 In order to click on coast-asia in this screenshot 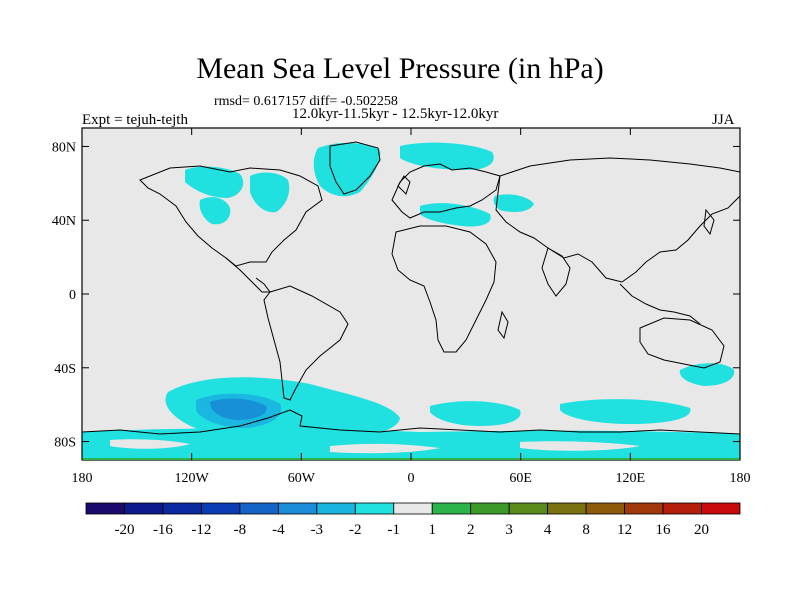, I will do `click(617, 220)`.